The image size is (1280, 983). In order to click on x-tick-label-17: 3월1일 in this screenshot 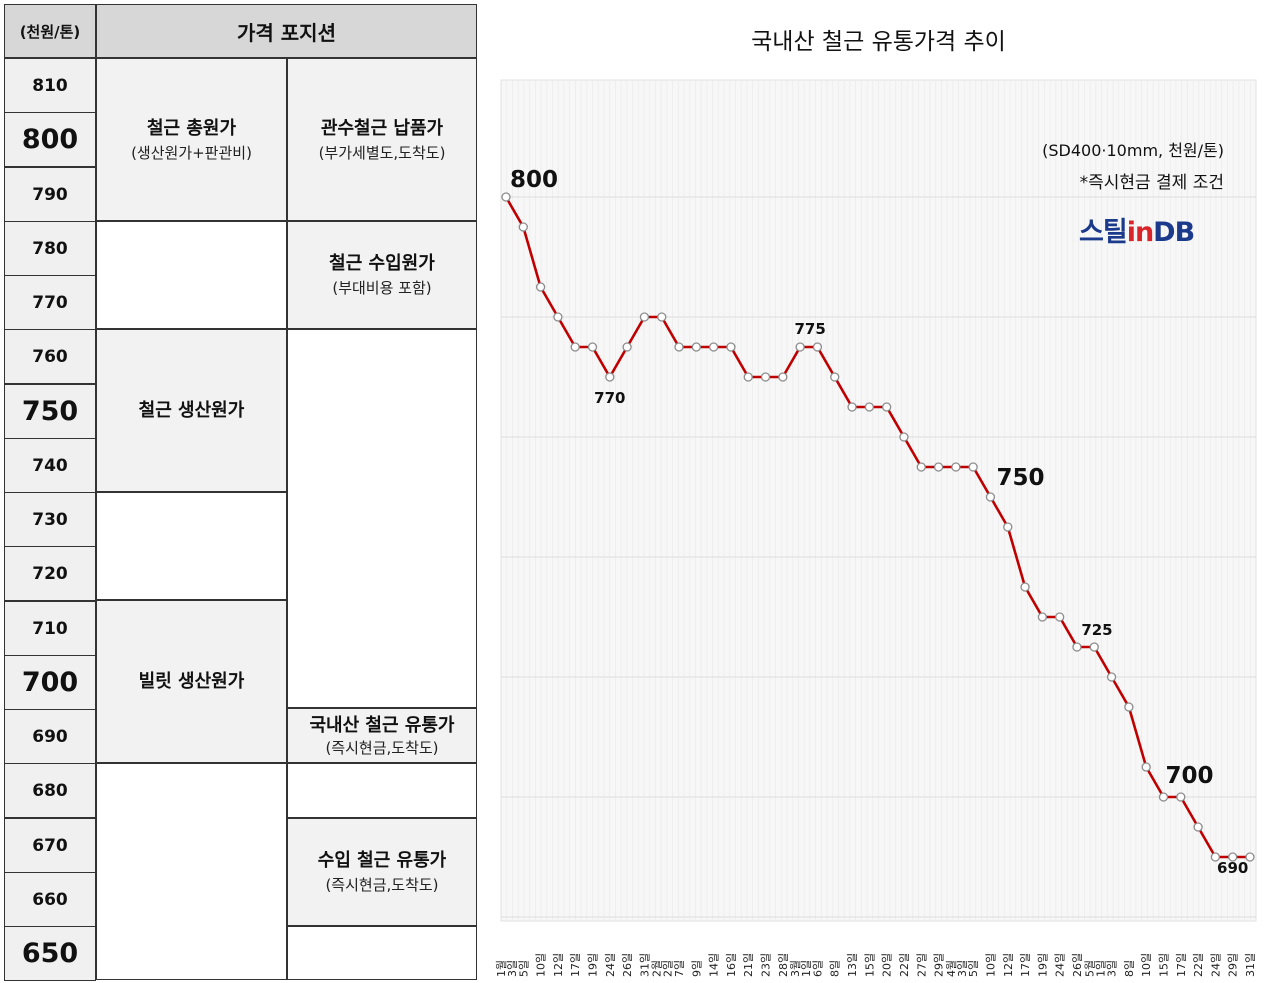, I will do `click(801, 968)`.